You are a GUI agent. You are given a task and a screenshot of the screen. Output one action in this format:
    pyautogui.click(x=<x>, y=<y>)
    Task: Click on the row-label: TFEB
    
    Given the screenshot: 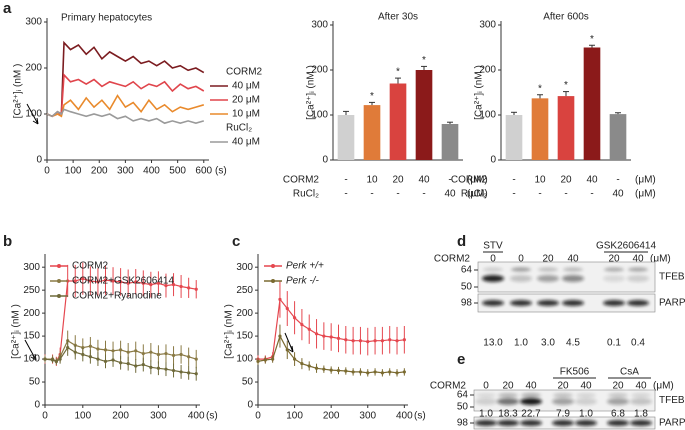 What is the action you would take?
    pyautogui.click(x=672, y=400)
    